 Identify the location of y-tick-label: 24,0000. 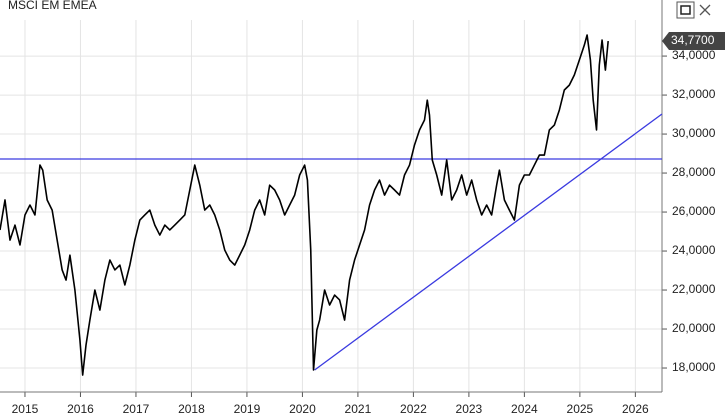
(694, 250).